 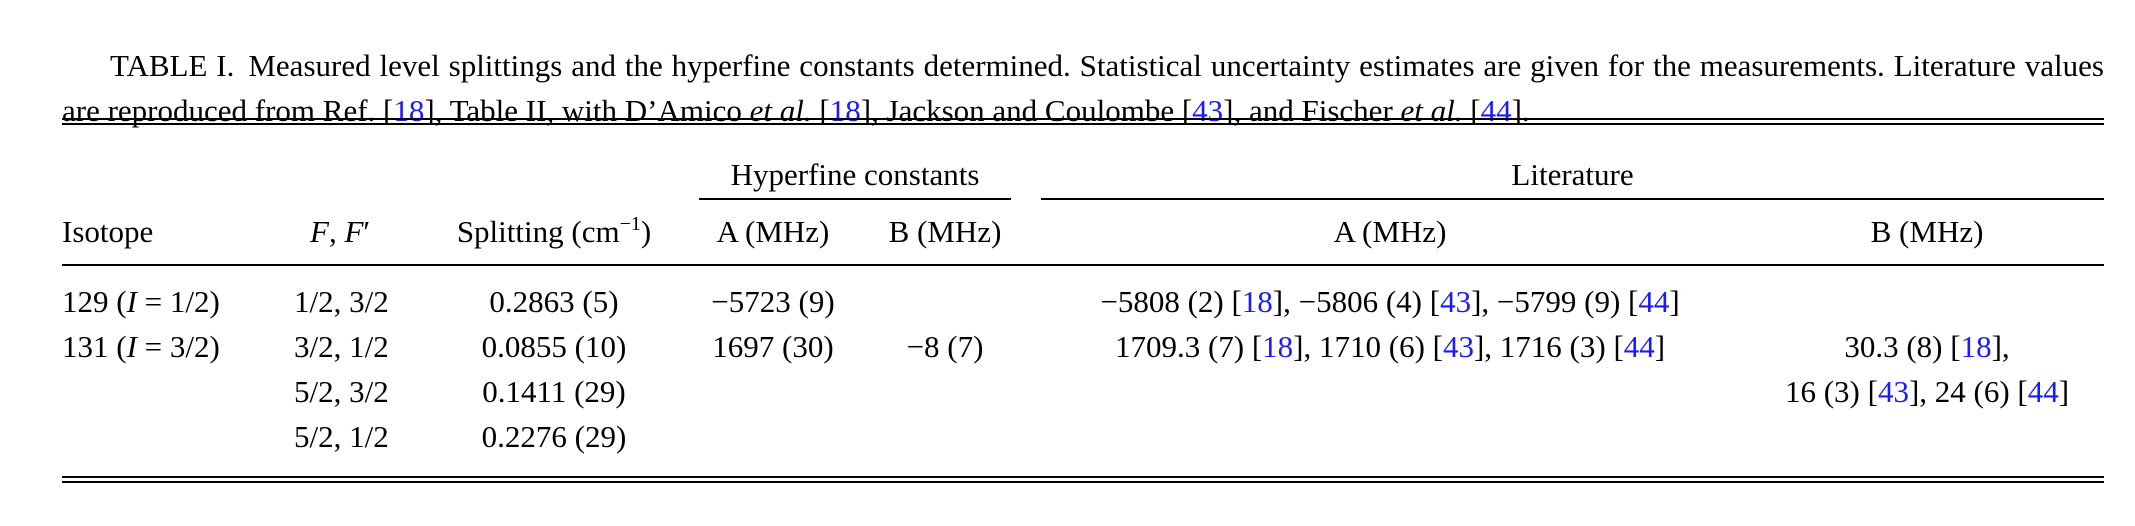 I want to click on text: ], 1716 (3) [, so click(x=1548, y=346).